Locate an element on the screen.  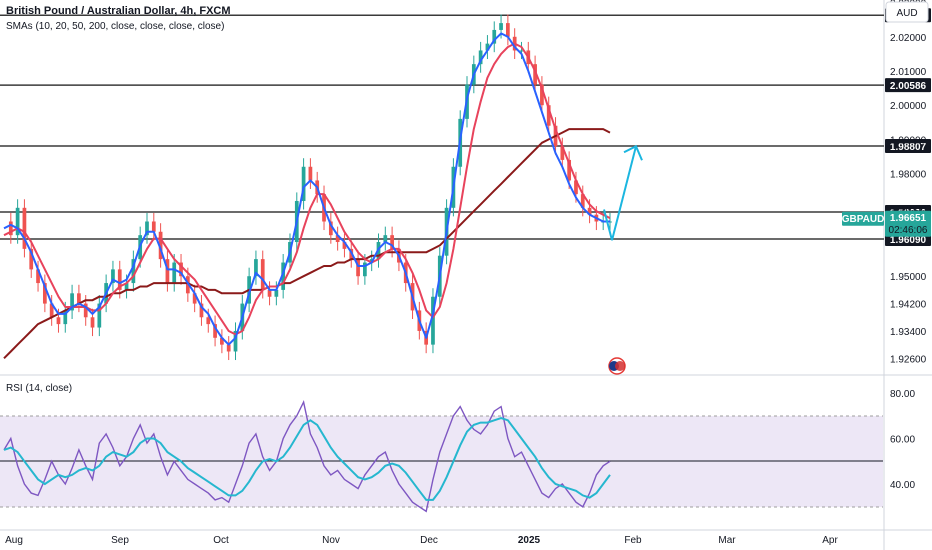
time-tick-5: 2025 is located at coordinates (529, 540).